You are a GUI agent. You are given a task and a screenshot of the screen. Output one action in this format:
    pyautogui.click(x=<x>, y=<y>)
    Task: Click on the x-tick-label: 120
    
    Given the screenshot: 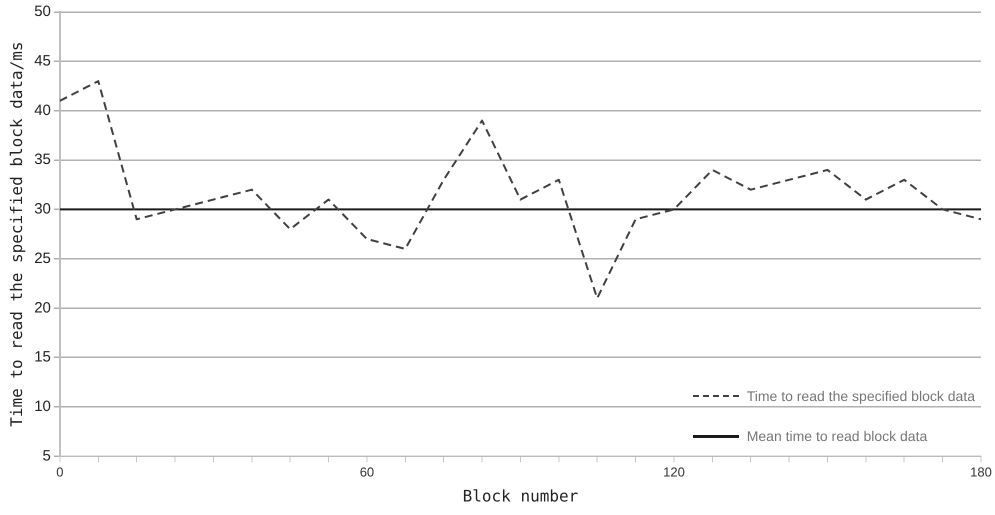 What is the action you would take?
    pyautogui.click(x=674, y=472)
    